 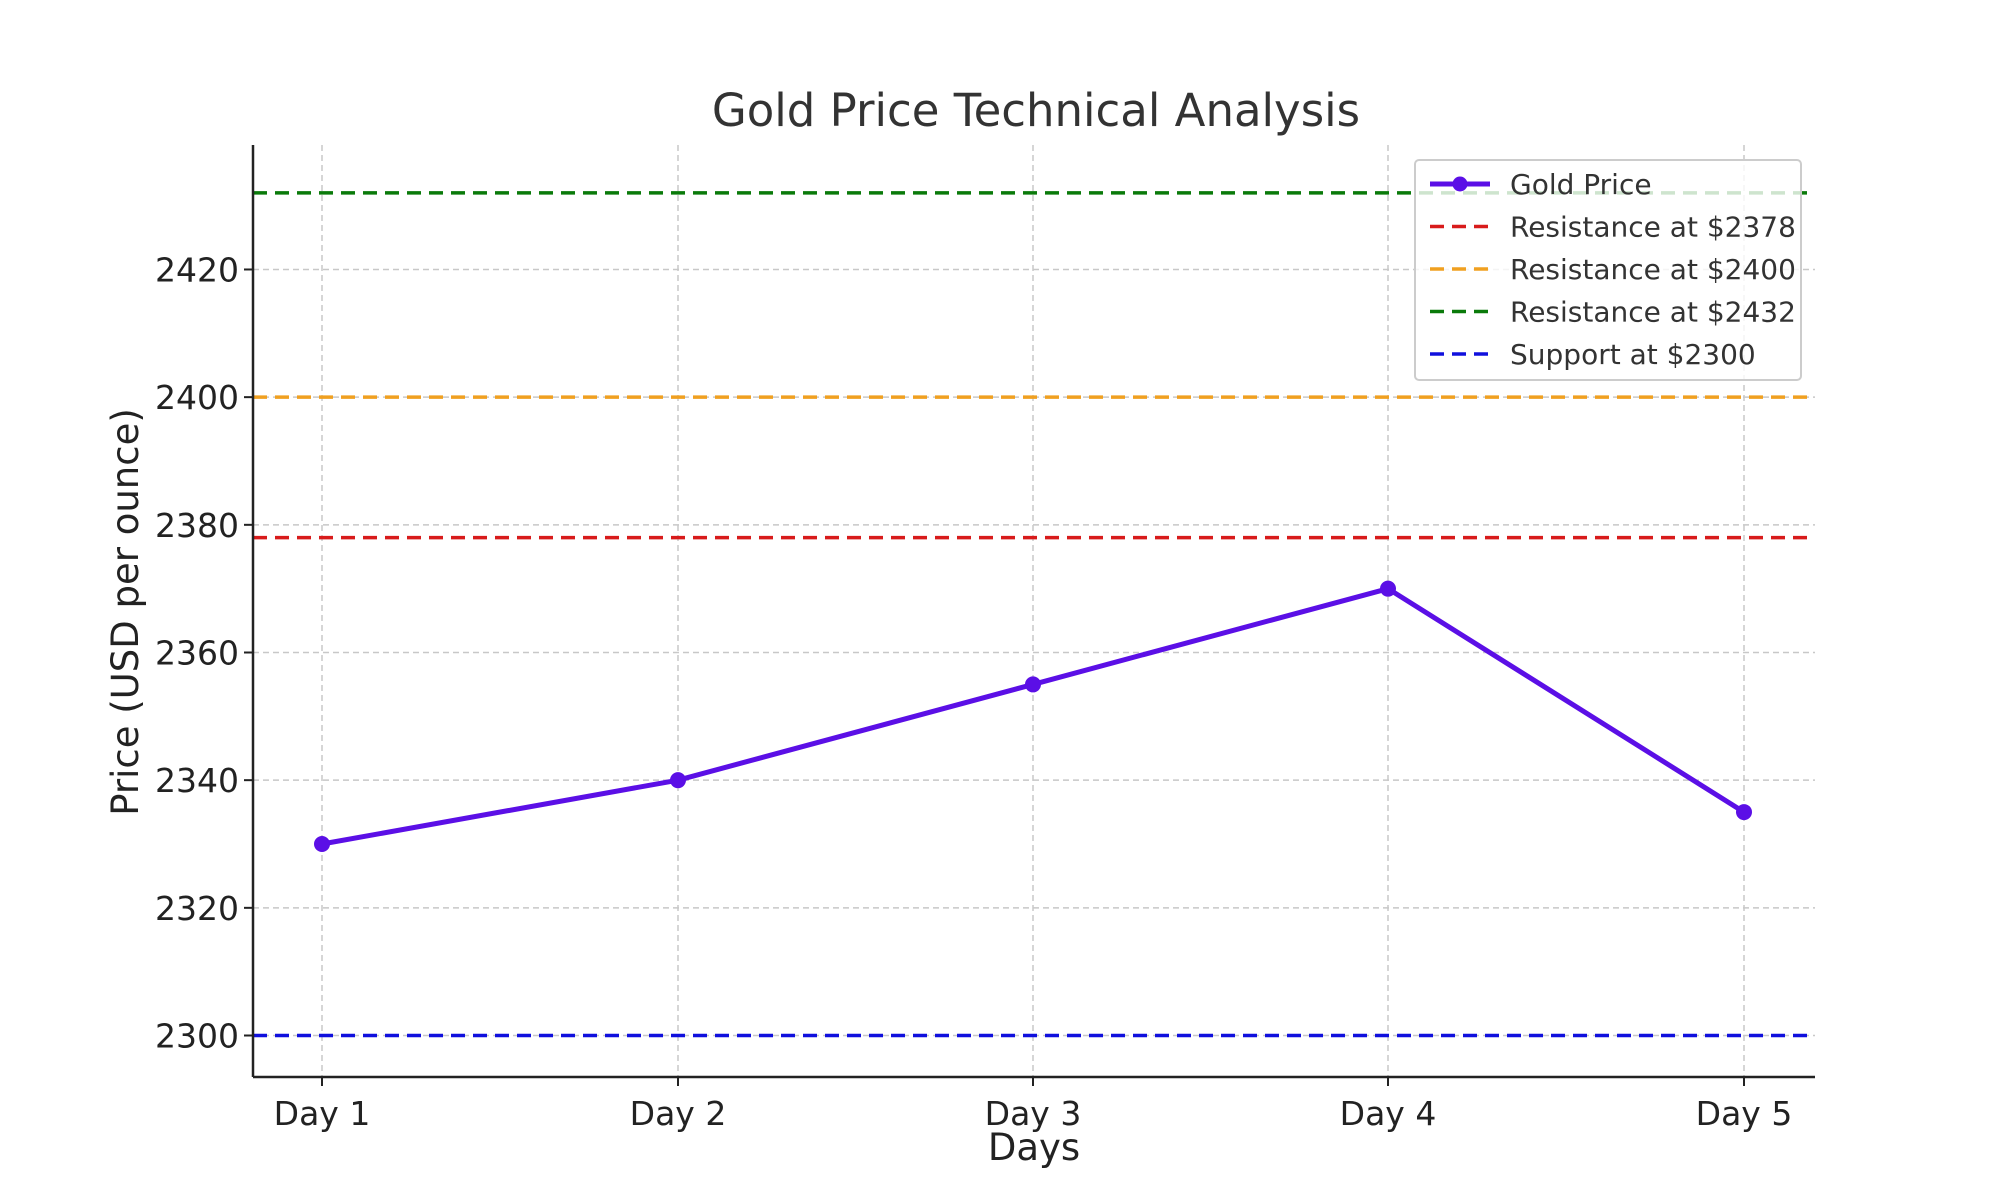 I want to click on legend-swatch-marker, so click(x=1460, y=184).